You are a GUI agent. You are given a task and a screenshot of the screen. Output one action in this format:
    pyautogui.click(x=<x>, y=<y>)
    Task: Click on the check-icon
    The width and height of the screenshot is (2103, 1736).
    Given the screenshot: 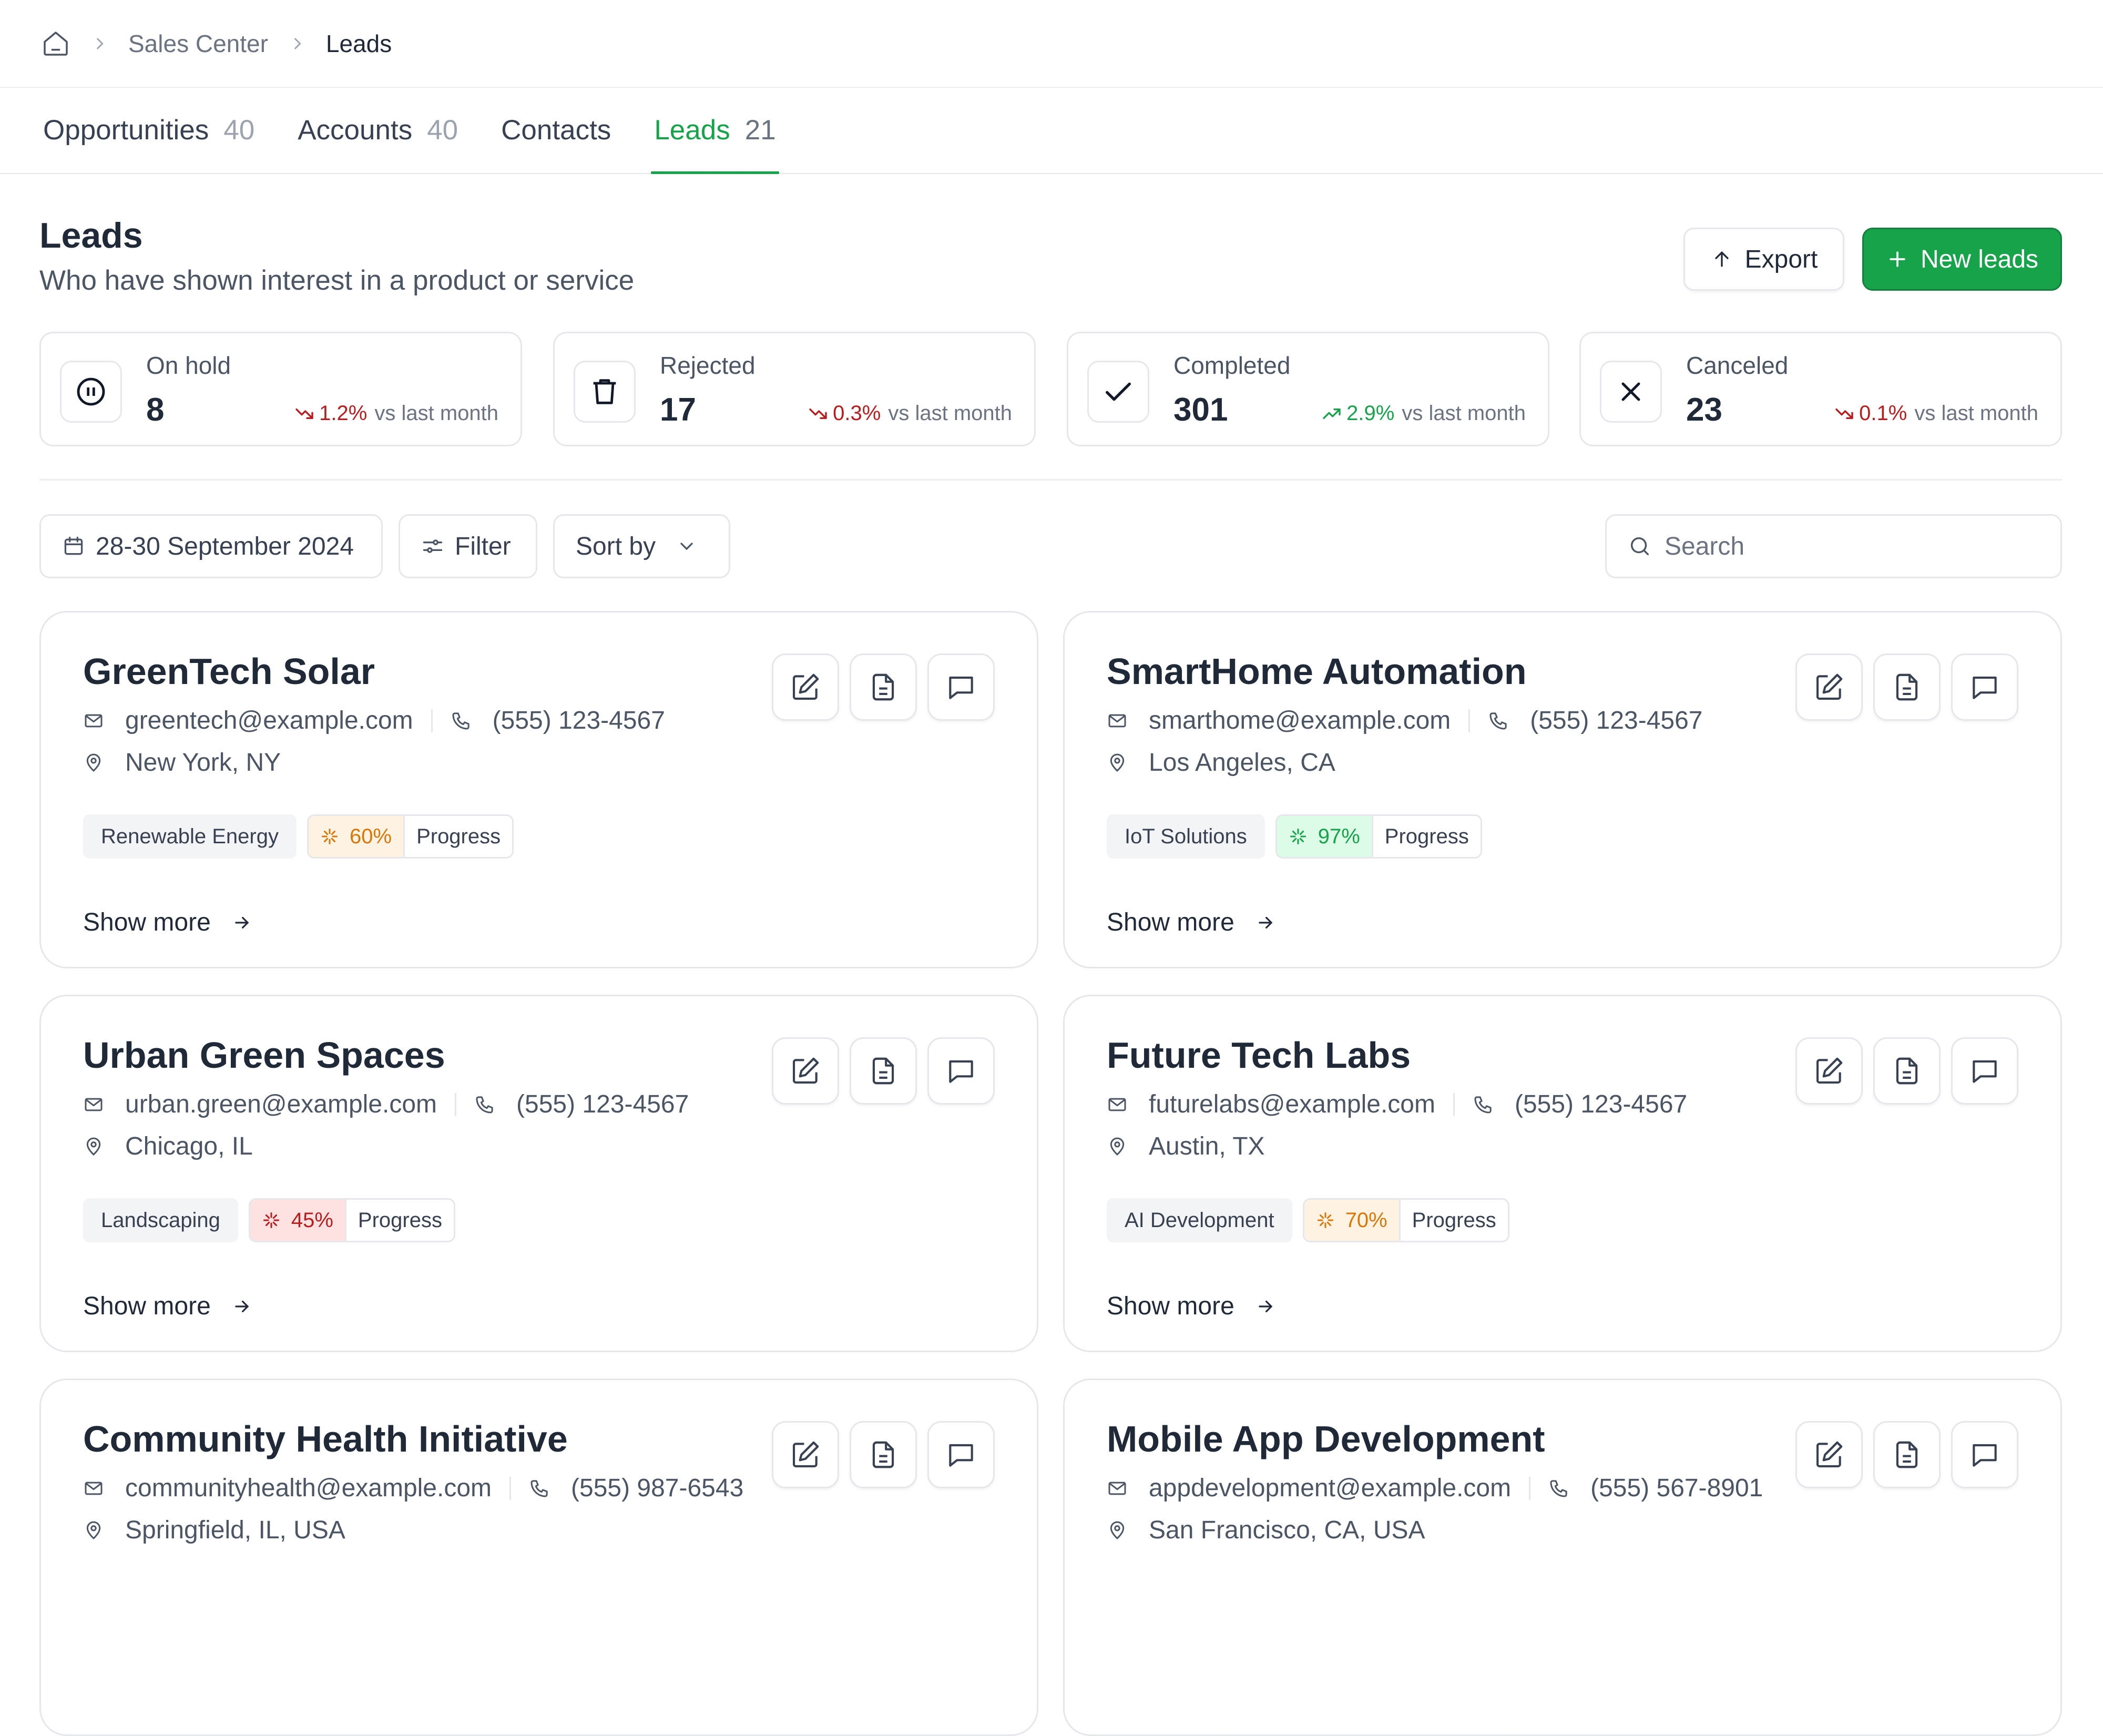 What is the action you would take?
    pyautogui.click(x=1118, y=392)
    